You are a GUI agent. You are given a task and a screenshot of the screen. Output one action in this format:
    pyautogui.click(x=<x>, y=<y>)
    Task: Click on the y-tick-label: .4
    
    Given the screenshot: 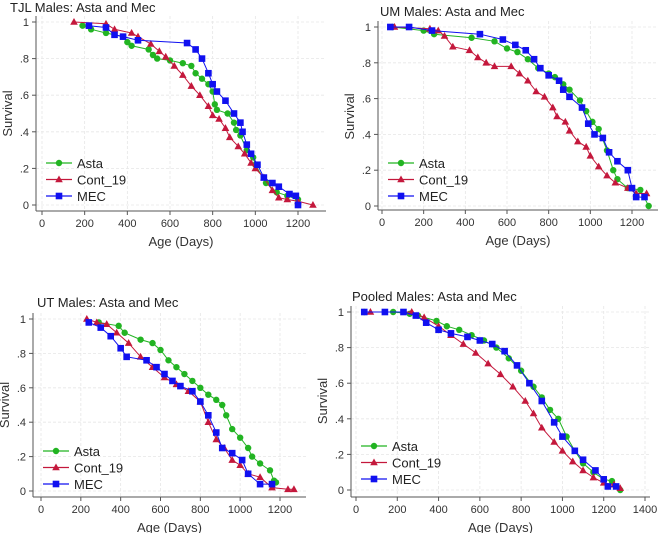 What is the action you would take?
    pyautogui.click(x=339, y=420)
    